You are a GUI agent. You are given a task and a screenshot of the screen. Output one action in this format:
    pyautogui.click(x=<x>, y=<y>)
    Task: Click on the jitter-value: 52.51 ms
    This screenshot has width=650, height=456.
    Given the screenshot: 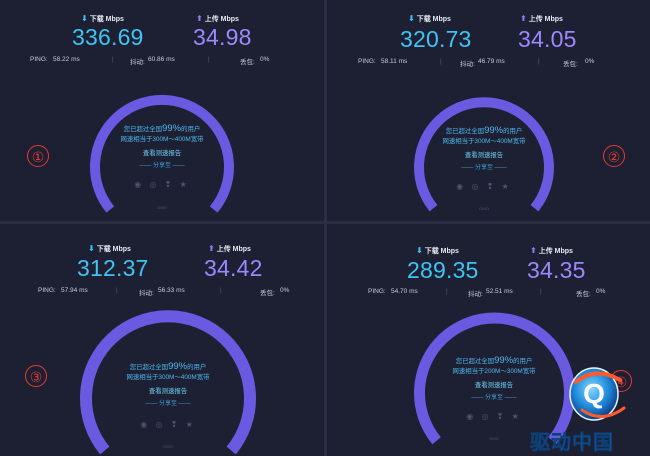 What is the action you would take?
    pyautogui.click(x=499, y=291)
    